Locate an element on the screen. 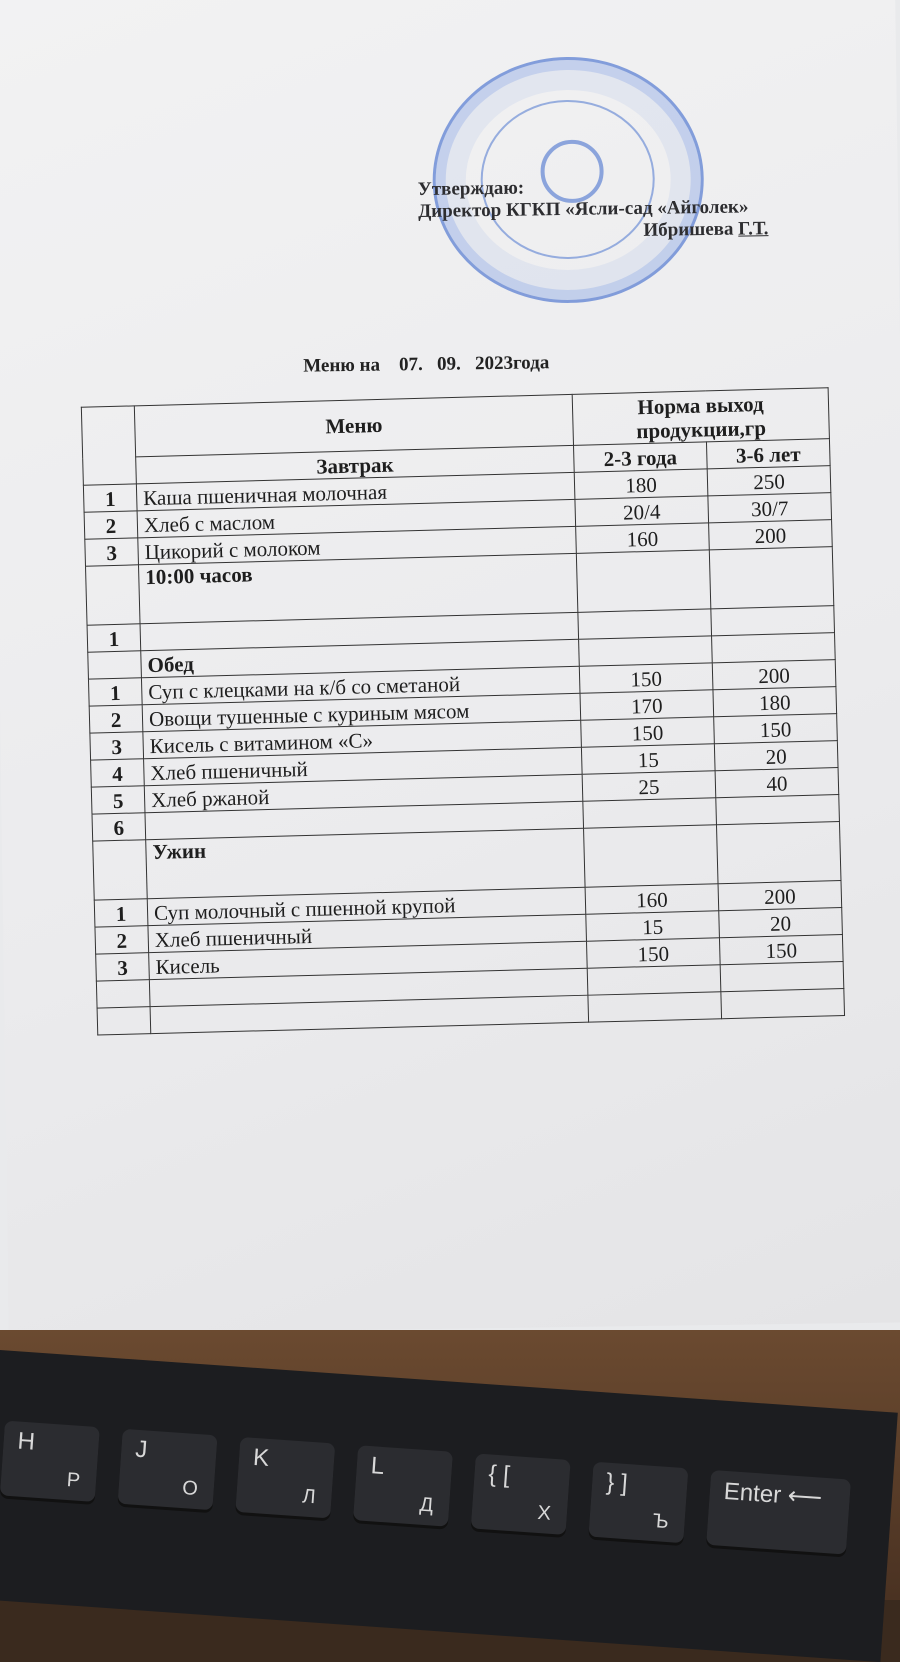  portion-2-3: 25 is located at coordinates (649, 786).